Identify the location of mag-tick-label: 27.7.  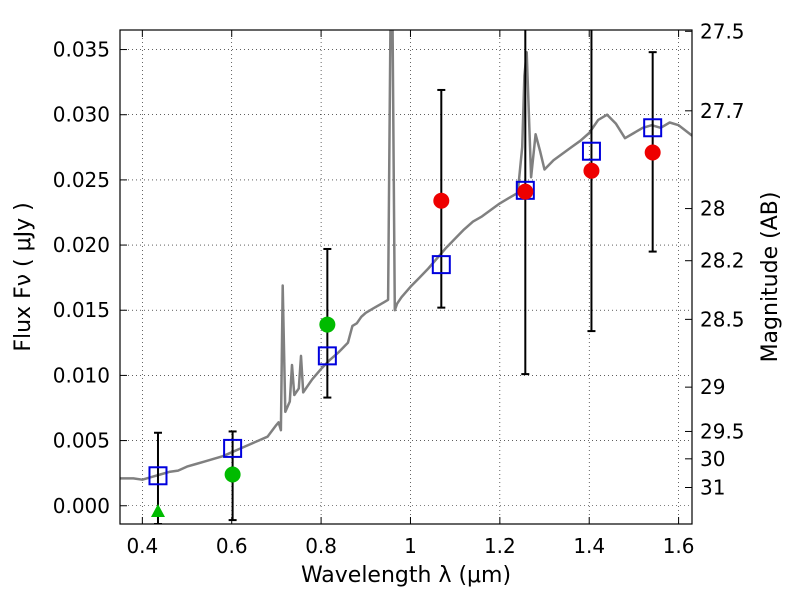
(722, 111).